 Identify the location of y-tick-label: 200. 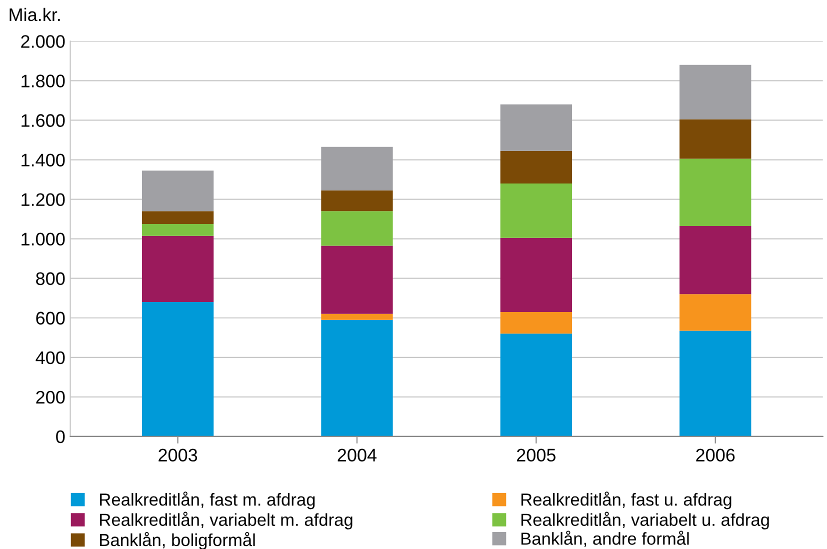
(50, 397).